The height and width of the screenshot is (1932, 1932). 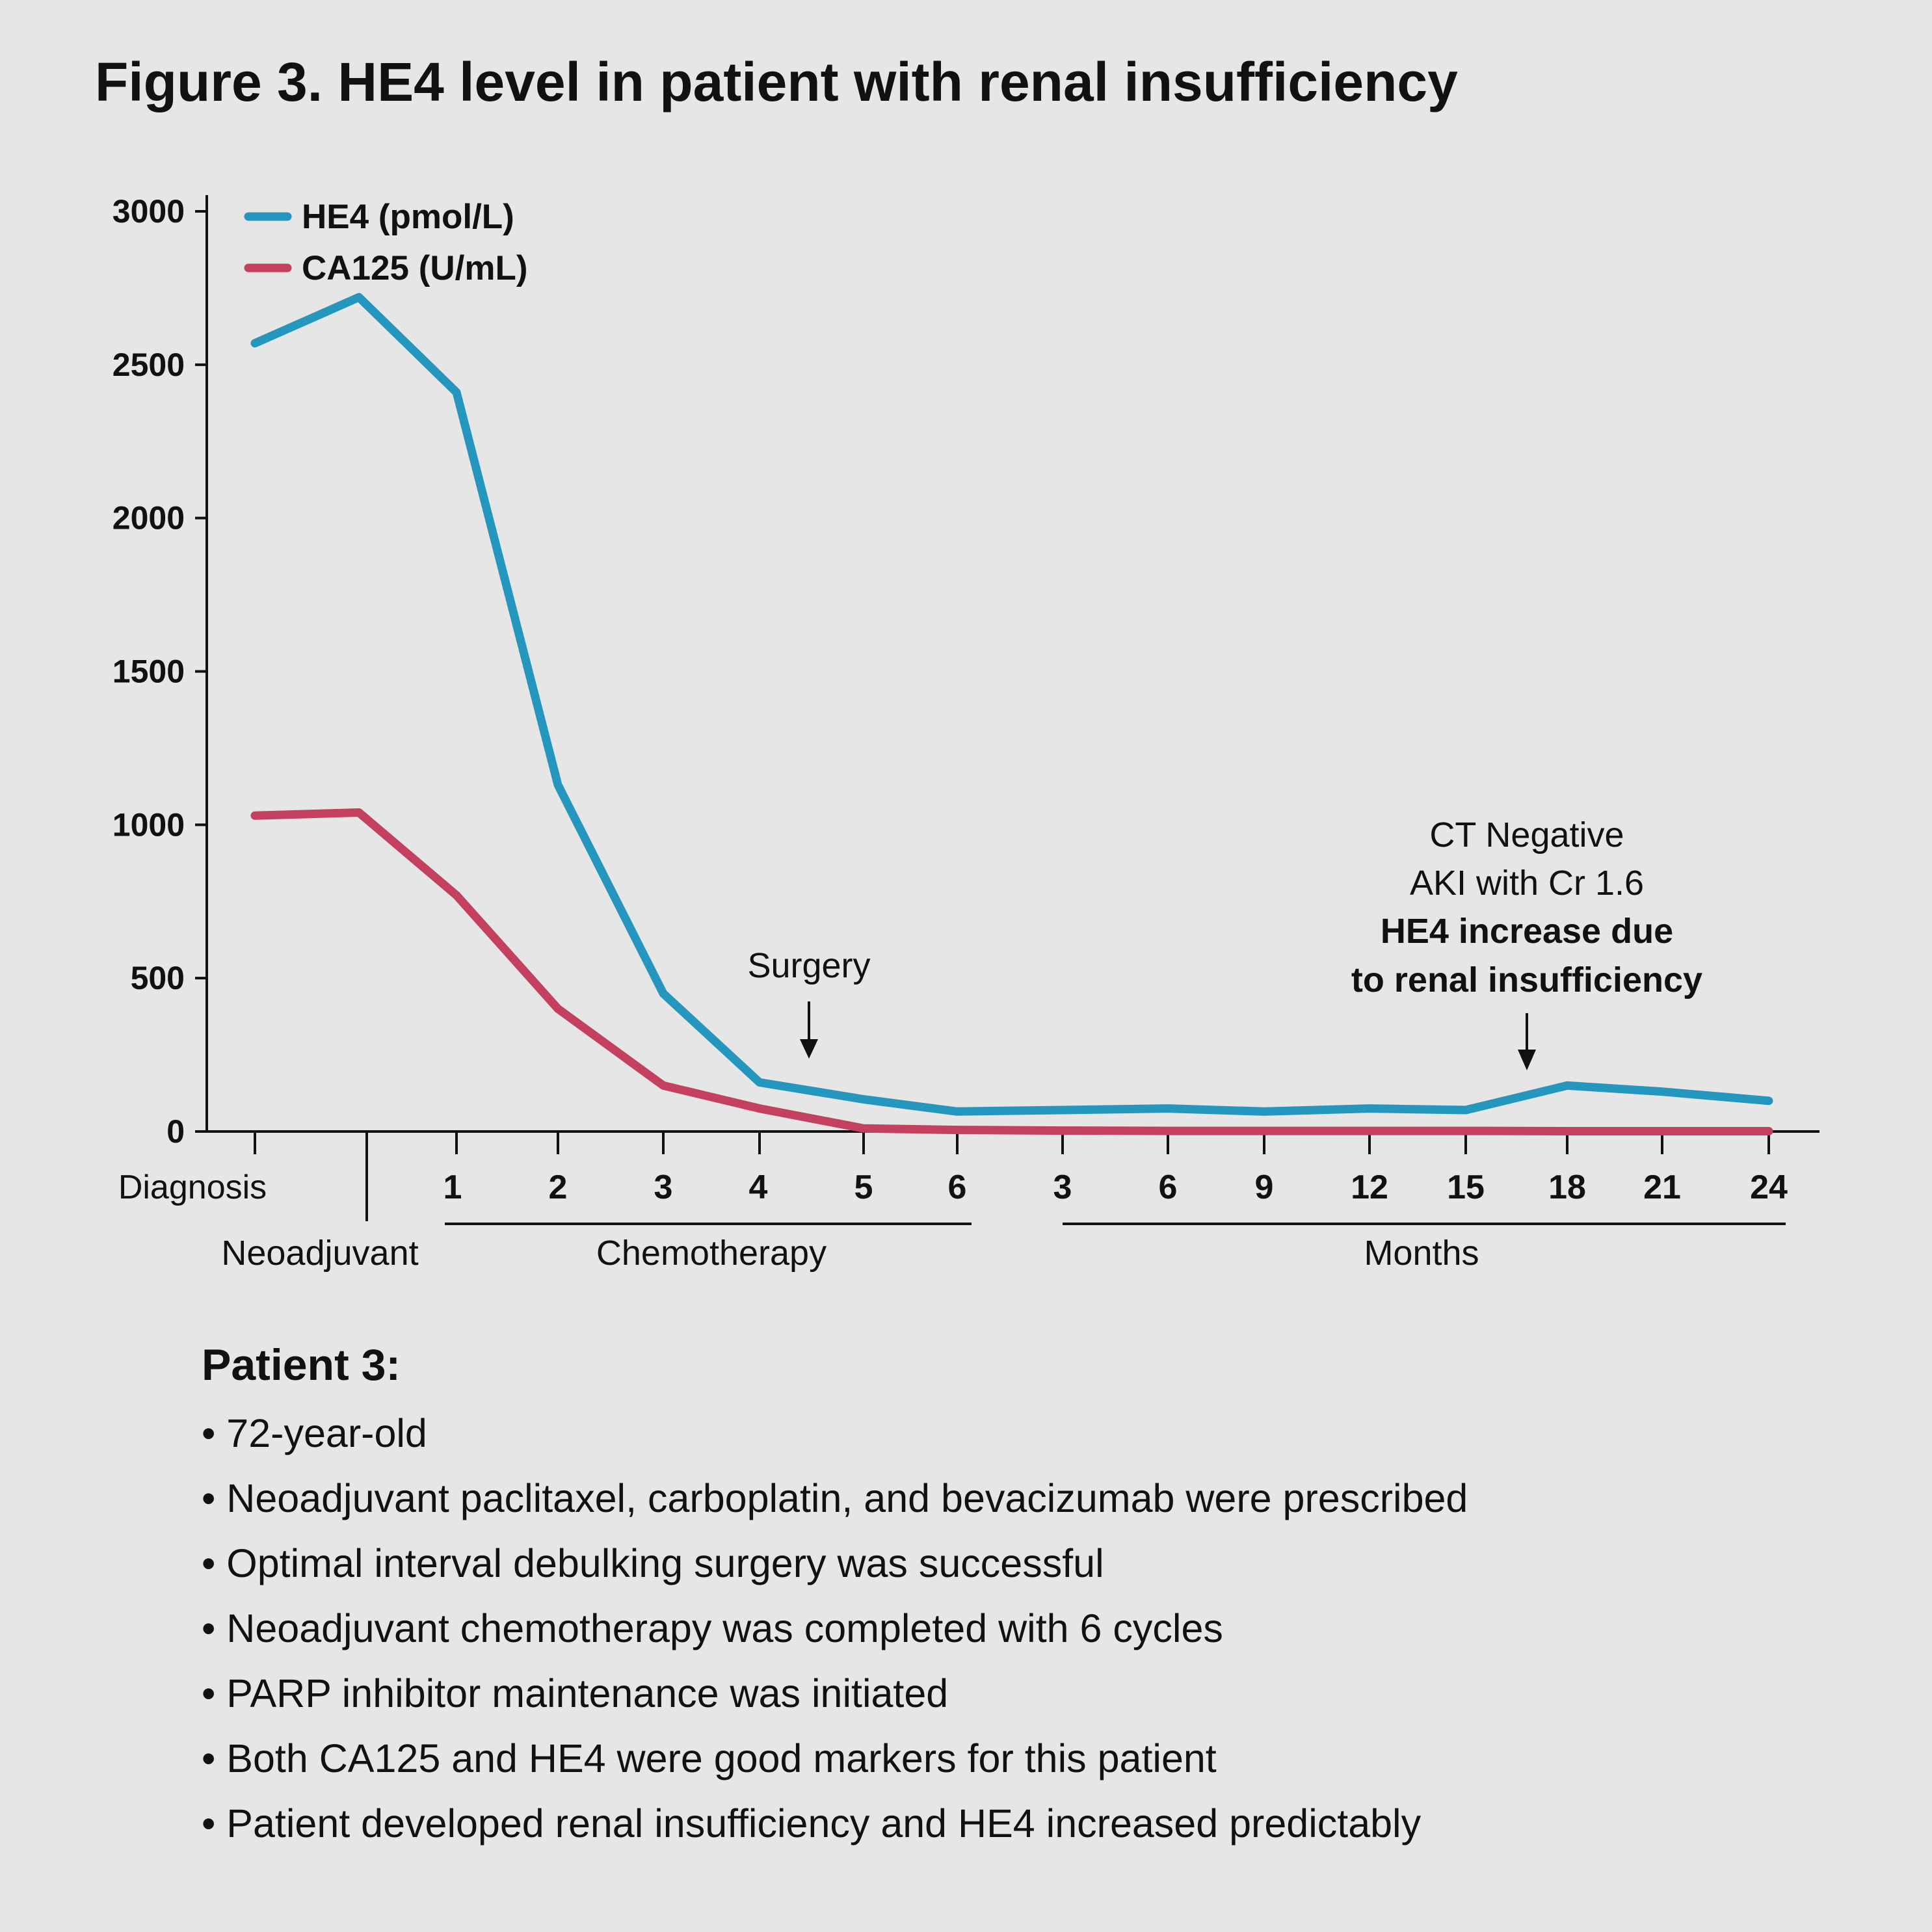 I want to click on group-label-neoadjuvant: Neoadjuvant, so click(x=319, y=1253).